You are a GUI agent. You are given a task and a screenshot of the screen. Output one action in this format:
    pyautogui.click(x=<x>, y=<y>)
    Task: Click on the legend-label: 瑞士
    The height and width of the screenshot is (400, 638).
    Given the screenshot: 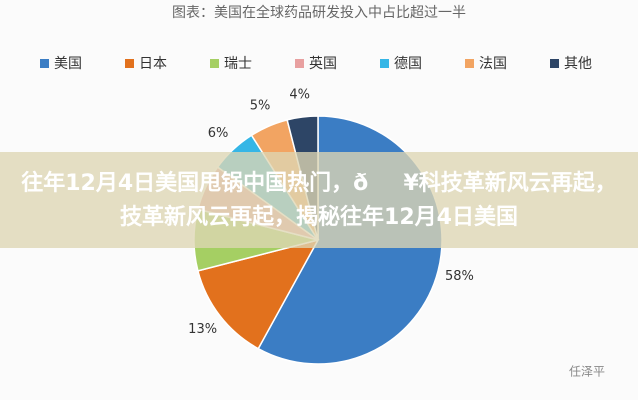 What is the action you would take?
    pyautogui.click(x=238, y=64)
    